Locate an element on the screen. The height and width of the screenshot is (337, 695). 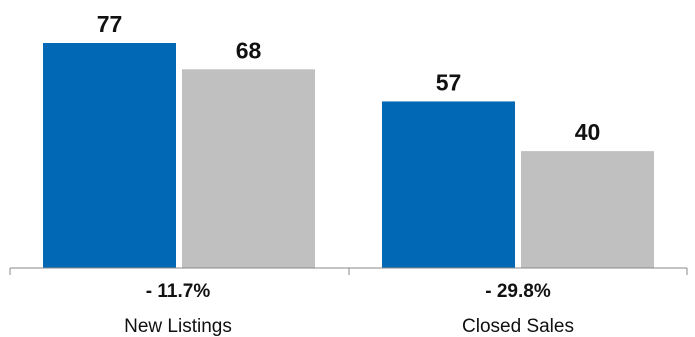
category-labels-layer: New Listings Closed Sales is located at coordinates (349, 326).